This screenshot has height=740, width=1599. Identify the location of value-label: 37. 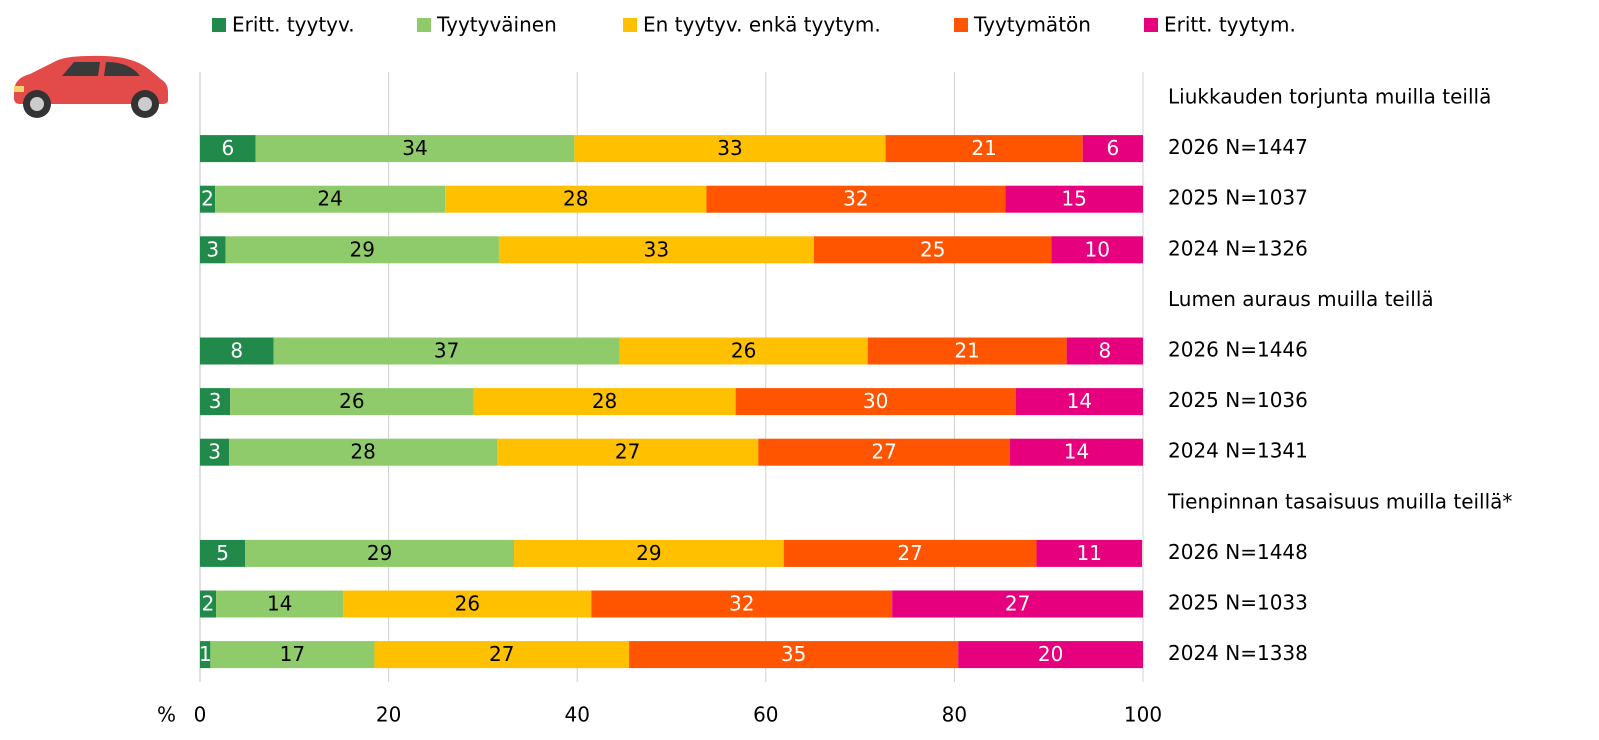
(446, 351).